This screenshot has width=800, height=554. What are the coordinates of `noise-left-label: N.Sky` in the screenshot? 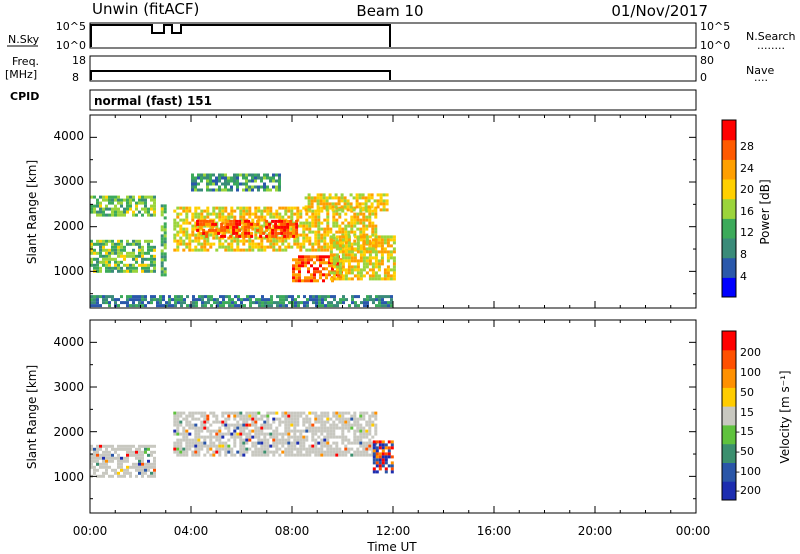 It's located at (24, 39).